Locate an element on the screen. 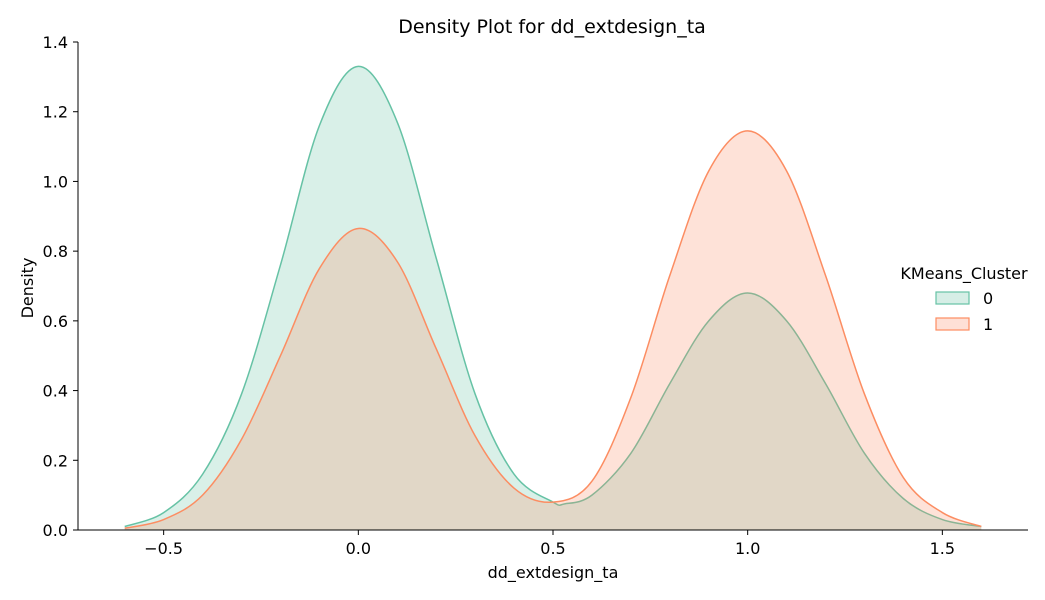 The height and width of the screenshot is (600, 1045). y-tick-label: 0.6 is located at coordinates (55, 321).